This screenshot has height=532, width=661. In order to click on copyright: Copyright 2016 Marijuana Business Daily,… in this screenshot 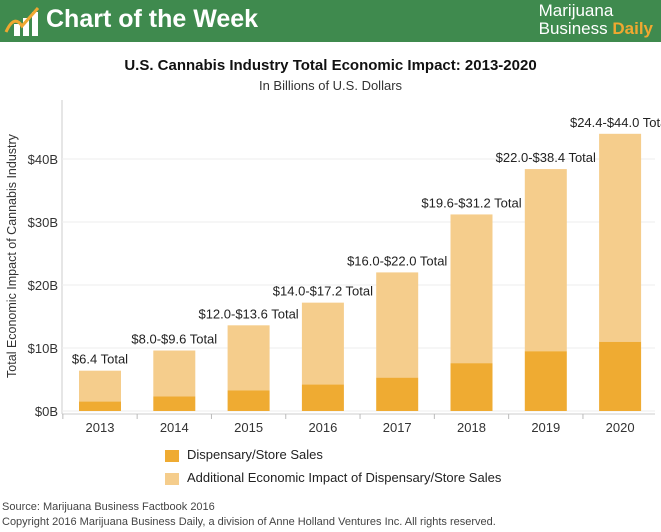, I will do `click(249, 522)`.